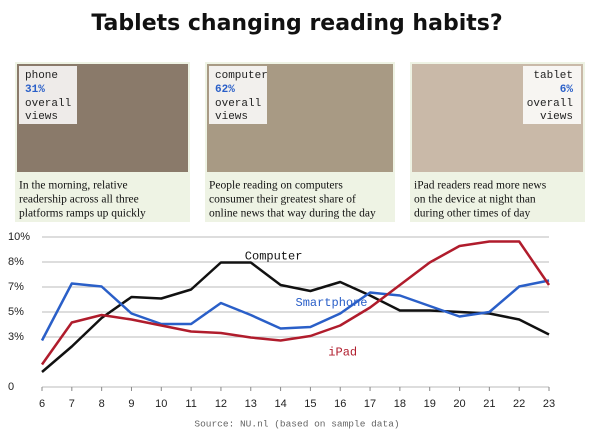  I want to click on caption: on the device at night than, so click(475, 200).